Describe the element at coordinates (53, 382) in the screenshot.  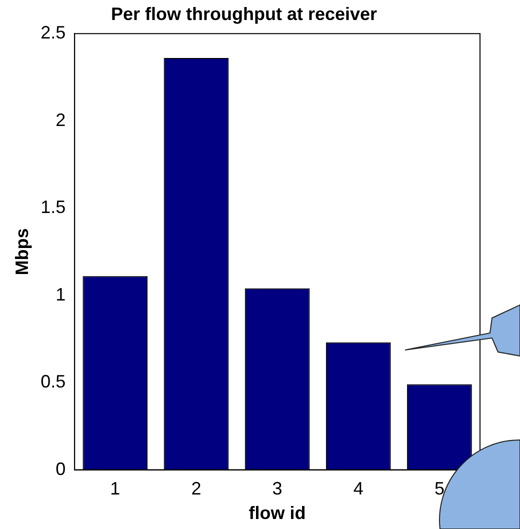
I see `y-tick-label: 0.5` at that location.